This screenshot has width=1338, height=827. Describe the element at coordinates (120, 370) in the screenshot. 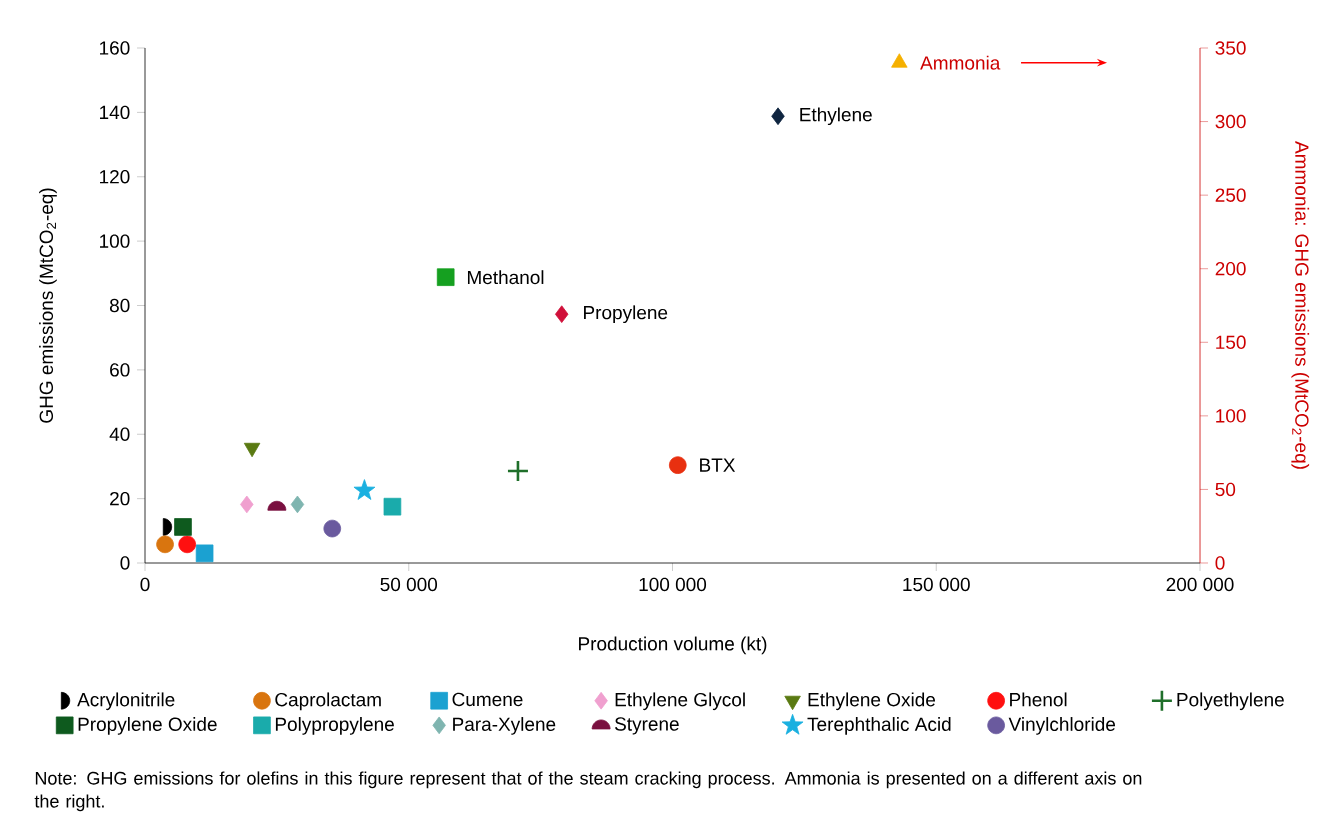

I see `y-tick-label: 60` at that location.